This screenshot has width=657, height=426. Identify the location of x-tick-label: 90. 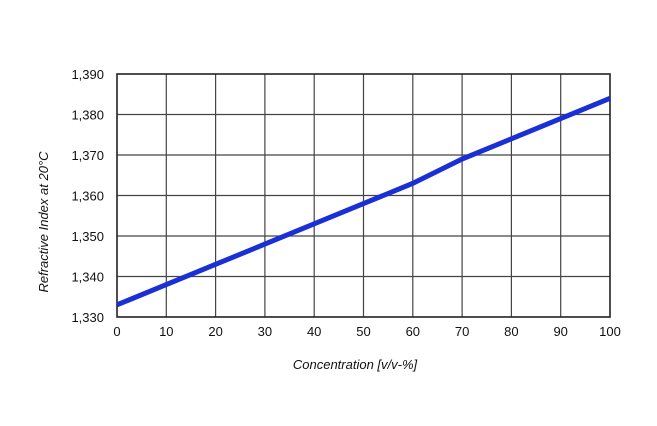
(560, 331).